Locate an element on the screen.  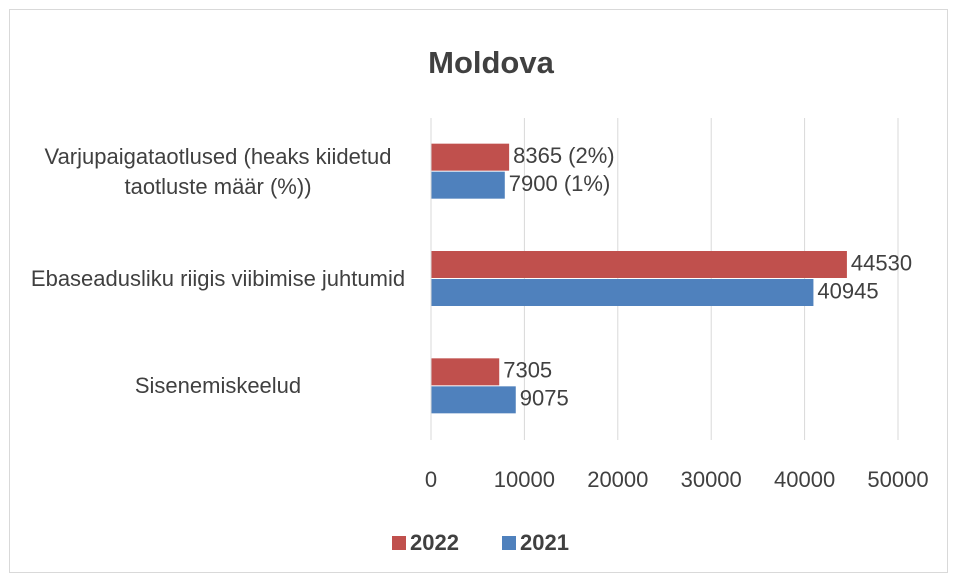
y-tick-label: Ebaseadusliku riigis viibimise juhtumid is located at coordinates (218, 278).